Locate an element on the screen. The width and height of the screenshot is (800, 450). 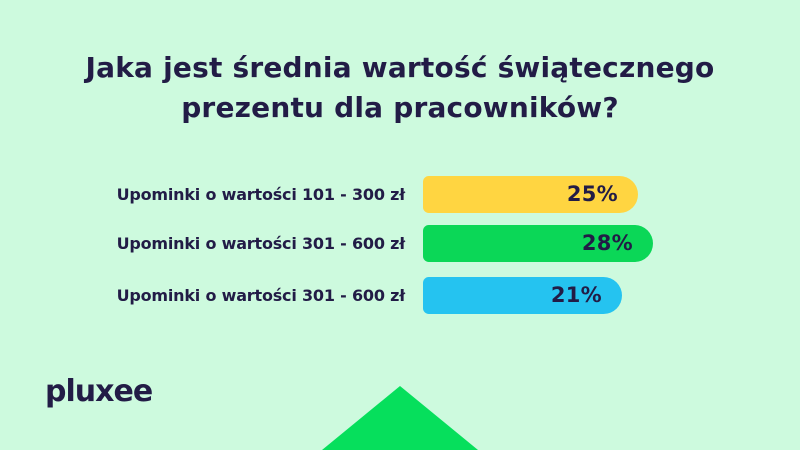
bar-row-2: Upominki o wartości 301 - 600 zł 28% is located at coordinates (400, 243).